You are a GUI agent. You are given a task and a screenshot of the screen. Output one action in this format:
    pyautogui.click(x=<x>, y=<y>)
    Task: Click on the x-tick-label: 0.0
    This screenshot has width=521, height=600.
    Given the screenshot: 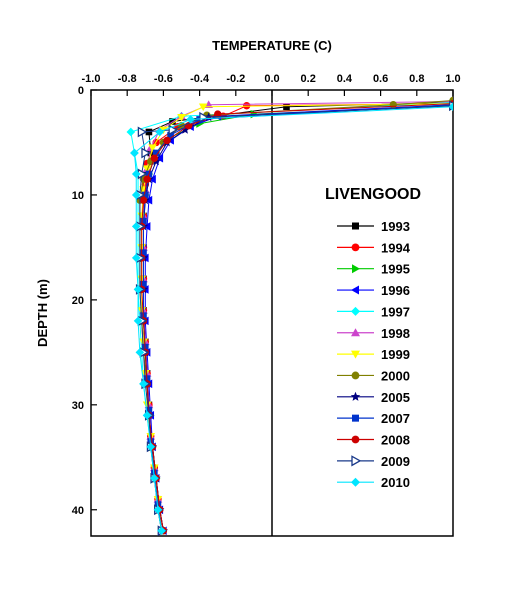 What is the action you would take?
    pyautogui.click(x=271, y=79)
    